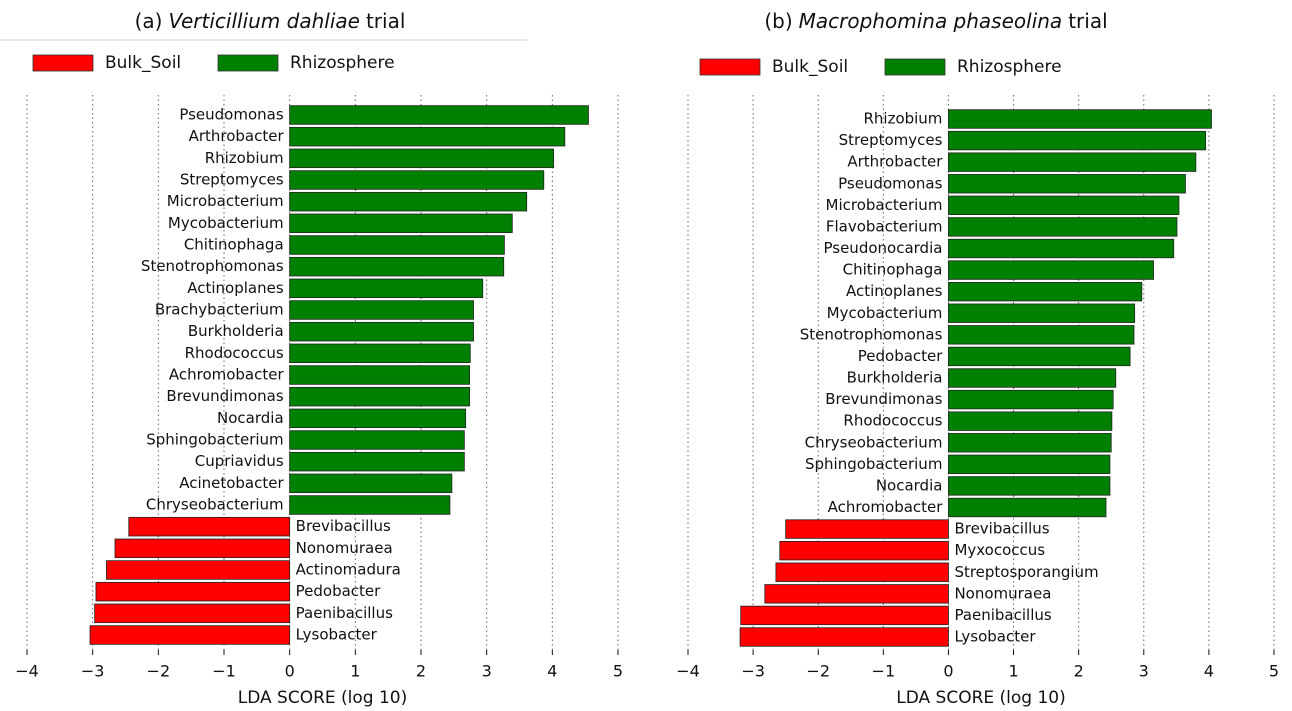 The width and height of the screenshot is (1292, 711). Describe the element at coordinates (143, 63) in the screenshot. I see `legend-label: Bulk_Soil` at that location.